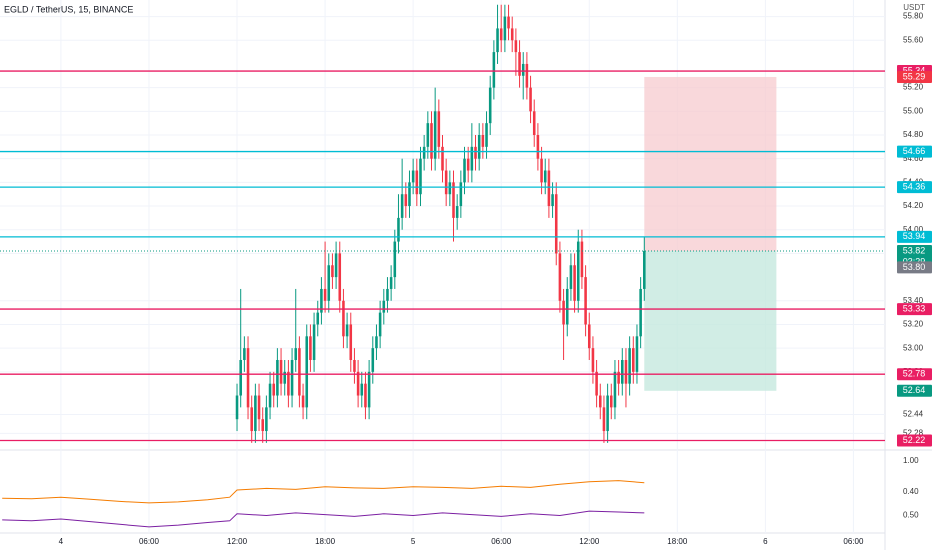  What do you see at coordinates (908, 275) in the screenshot?
I see `price-axis` at bounding box center [908, 275].